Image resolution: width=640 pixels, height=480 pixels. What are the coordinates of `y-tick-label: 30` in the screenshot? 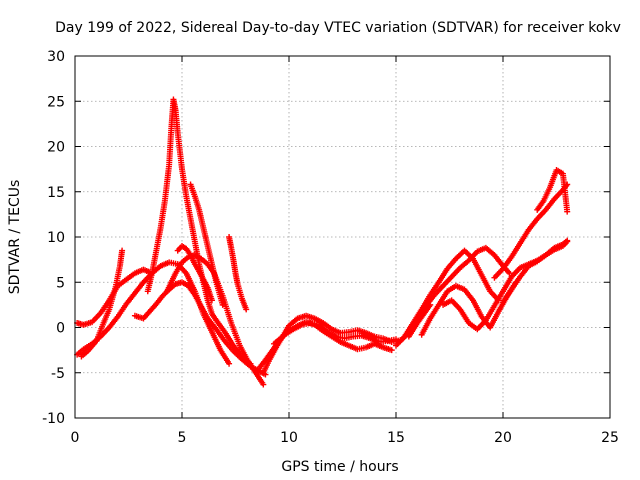 It's located at (56, 57).